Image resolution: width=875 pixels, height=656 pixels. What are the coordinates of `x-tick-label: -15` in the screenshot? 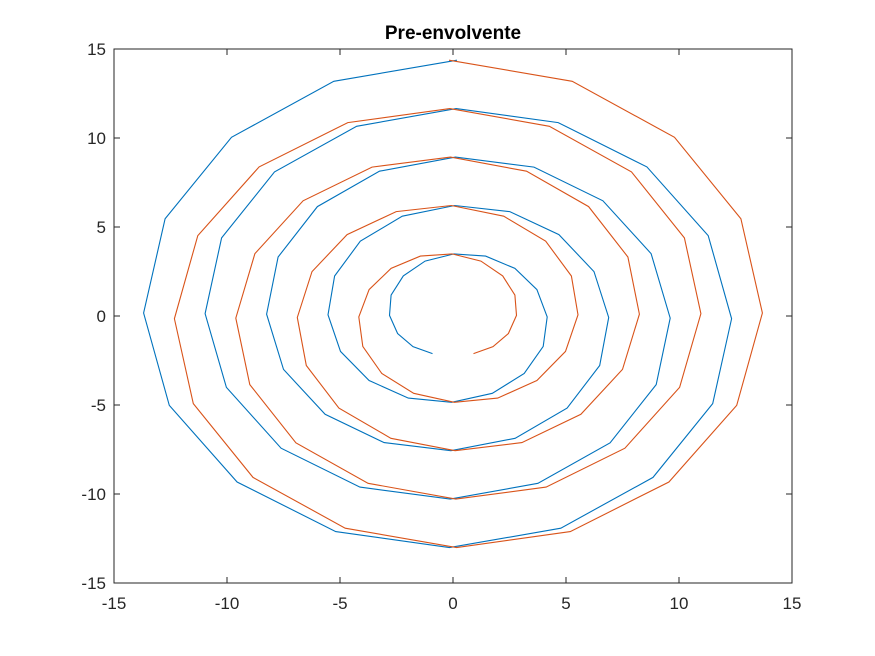 It's located at (114, 603).